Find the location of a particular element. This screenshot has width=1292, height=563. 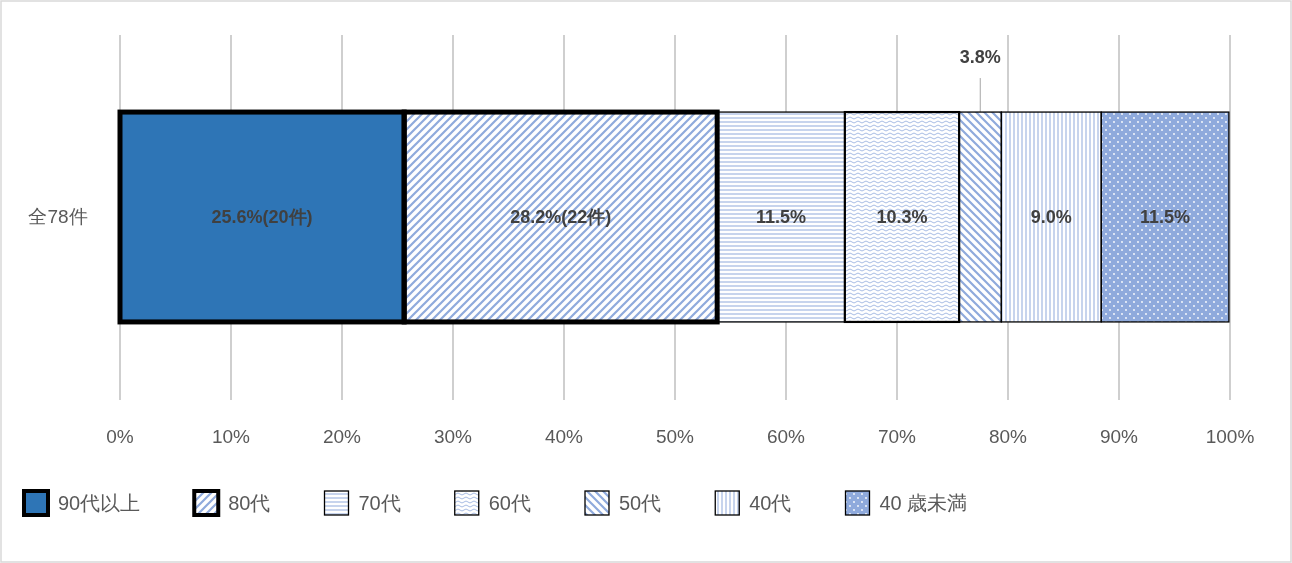

x-tick-label: 30% is located at coordinates (453, 436).